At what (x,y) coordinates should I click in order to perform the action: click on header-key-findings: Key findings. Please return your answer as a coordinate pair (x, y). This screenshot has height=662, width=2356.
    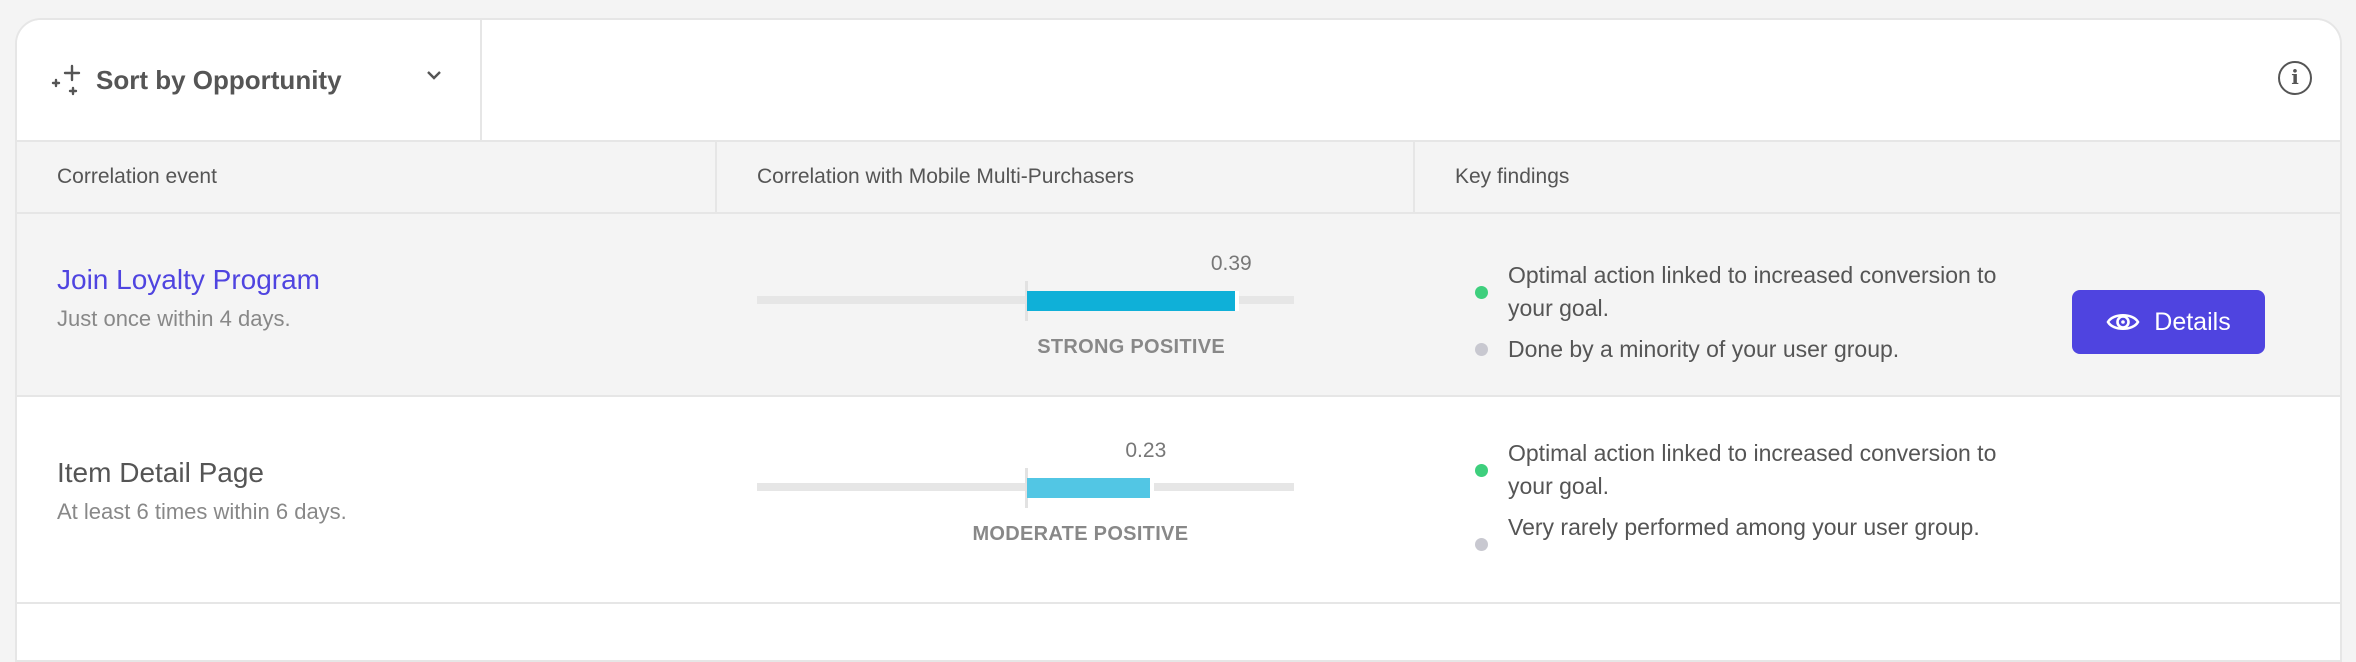
    Looking at the image, I should click on (1491, 177).